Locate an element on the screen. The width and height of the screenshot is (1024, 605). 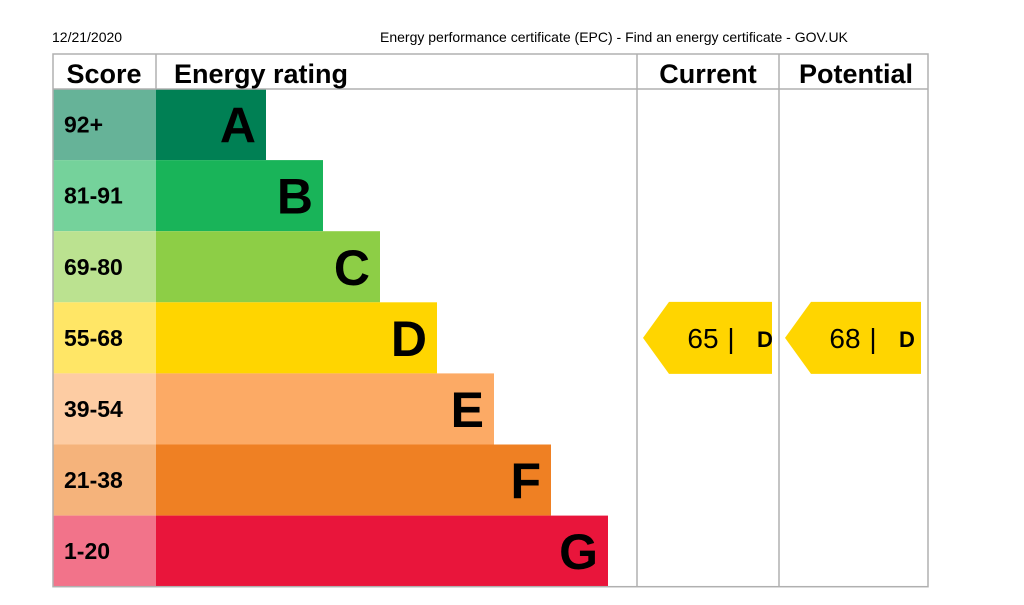
rating-bar-b is located at coordinates (239, 196).